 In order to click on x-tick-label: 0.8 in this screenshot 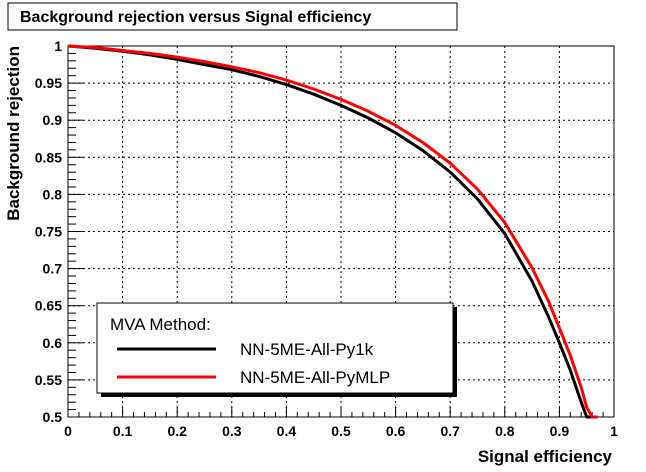, I will do `click(505, 431)`.